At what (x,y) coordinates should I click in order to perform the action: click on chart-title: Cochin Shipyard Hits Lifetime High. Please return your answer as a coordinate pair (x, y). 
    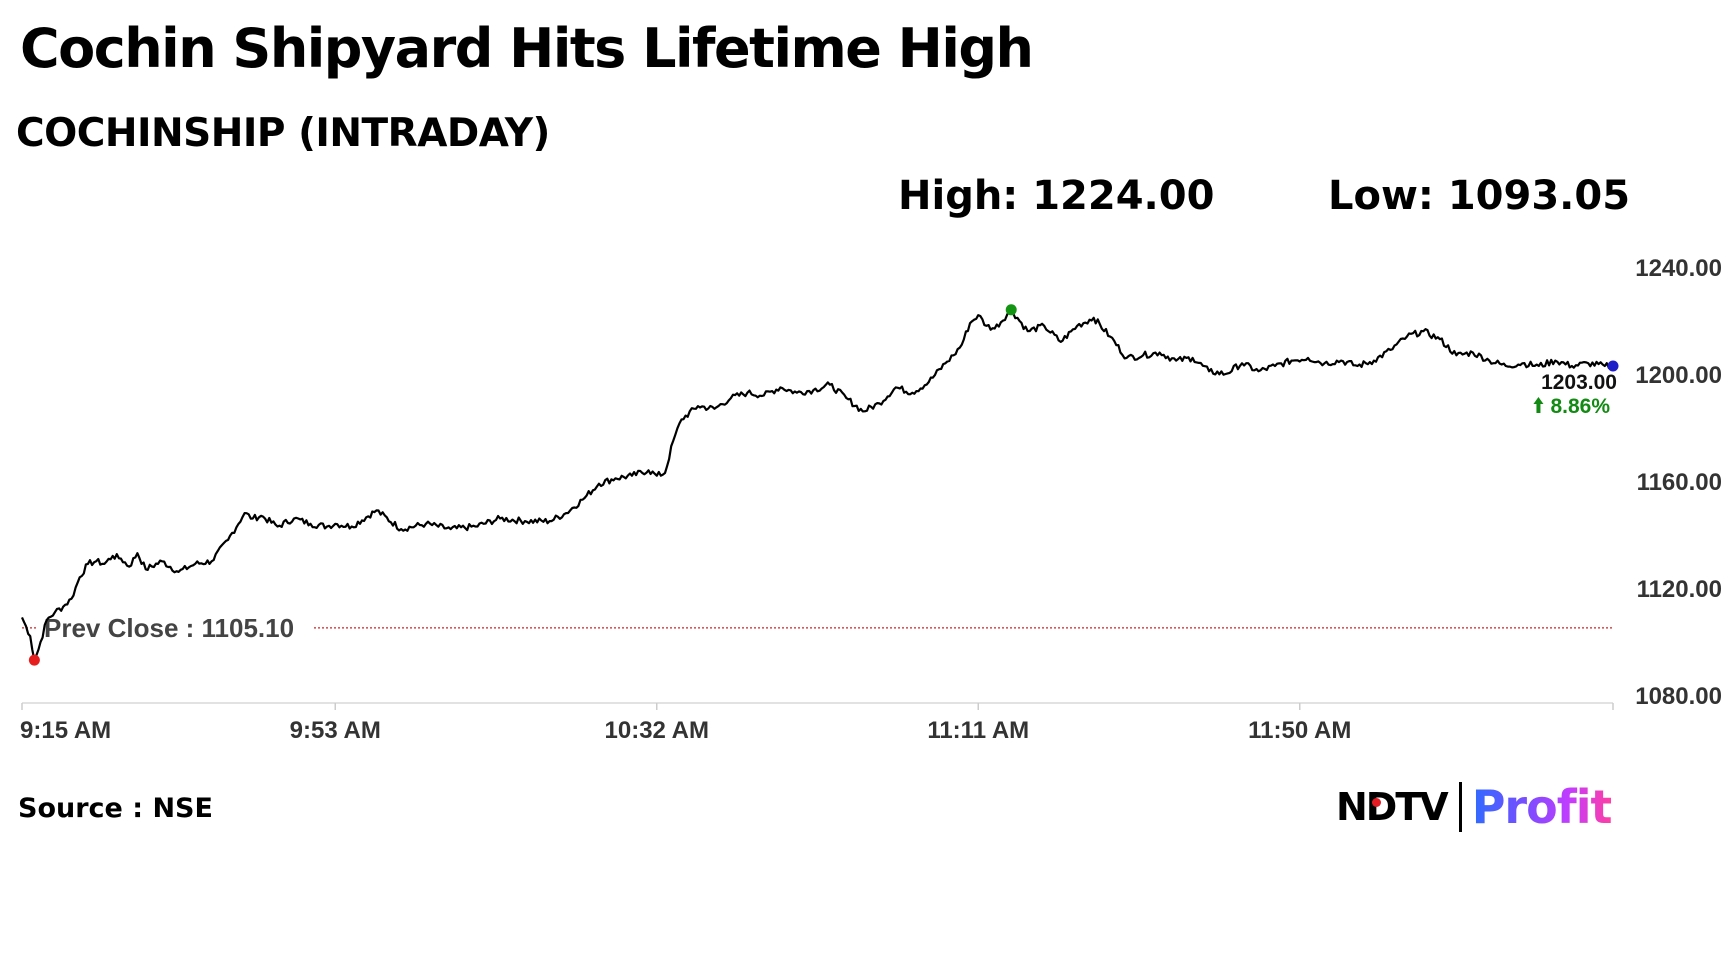
    Looking at the image, I should click on (527, 48).